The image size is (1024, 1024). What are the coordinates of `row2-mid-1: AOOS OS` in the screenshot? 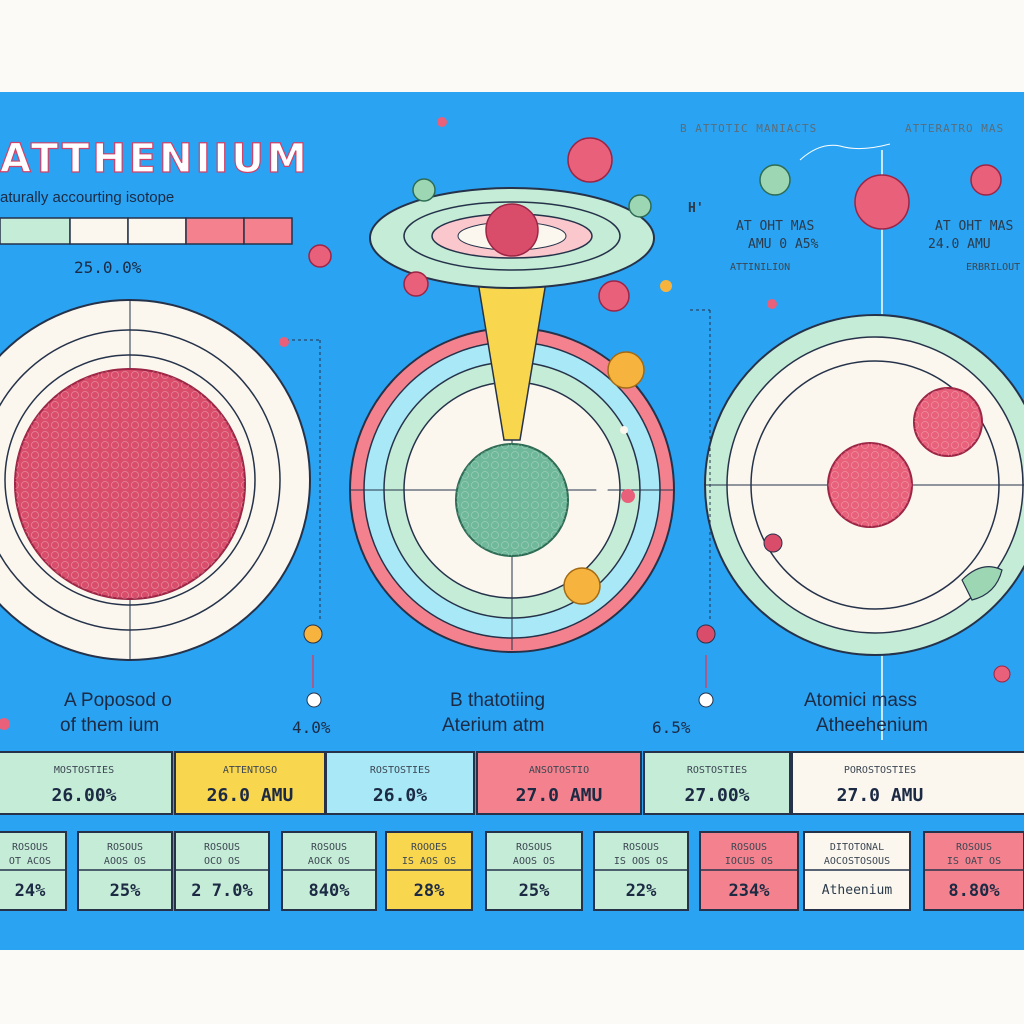 It's located at (125, 861).